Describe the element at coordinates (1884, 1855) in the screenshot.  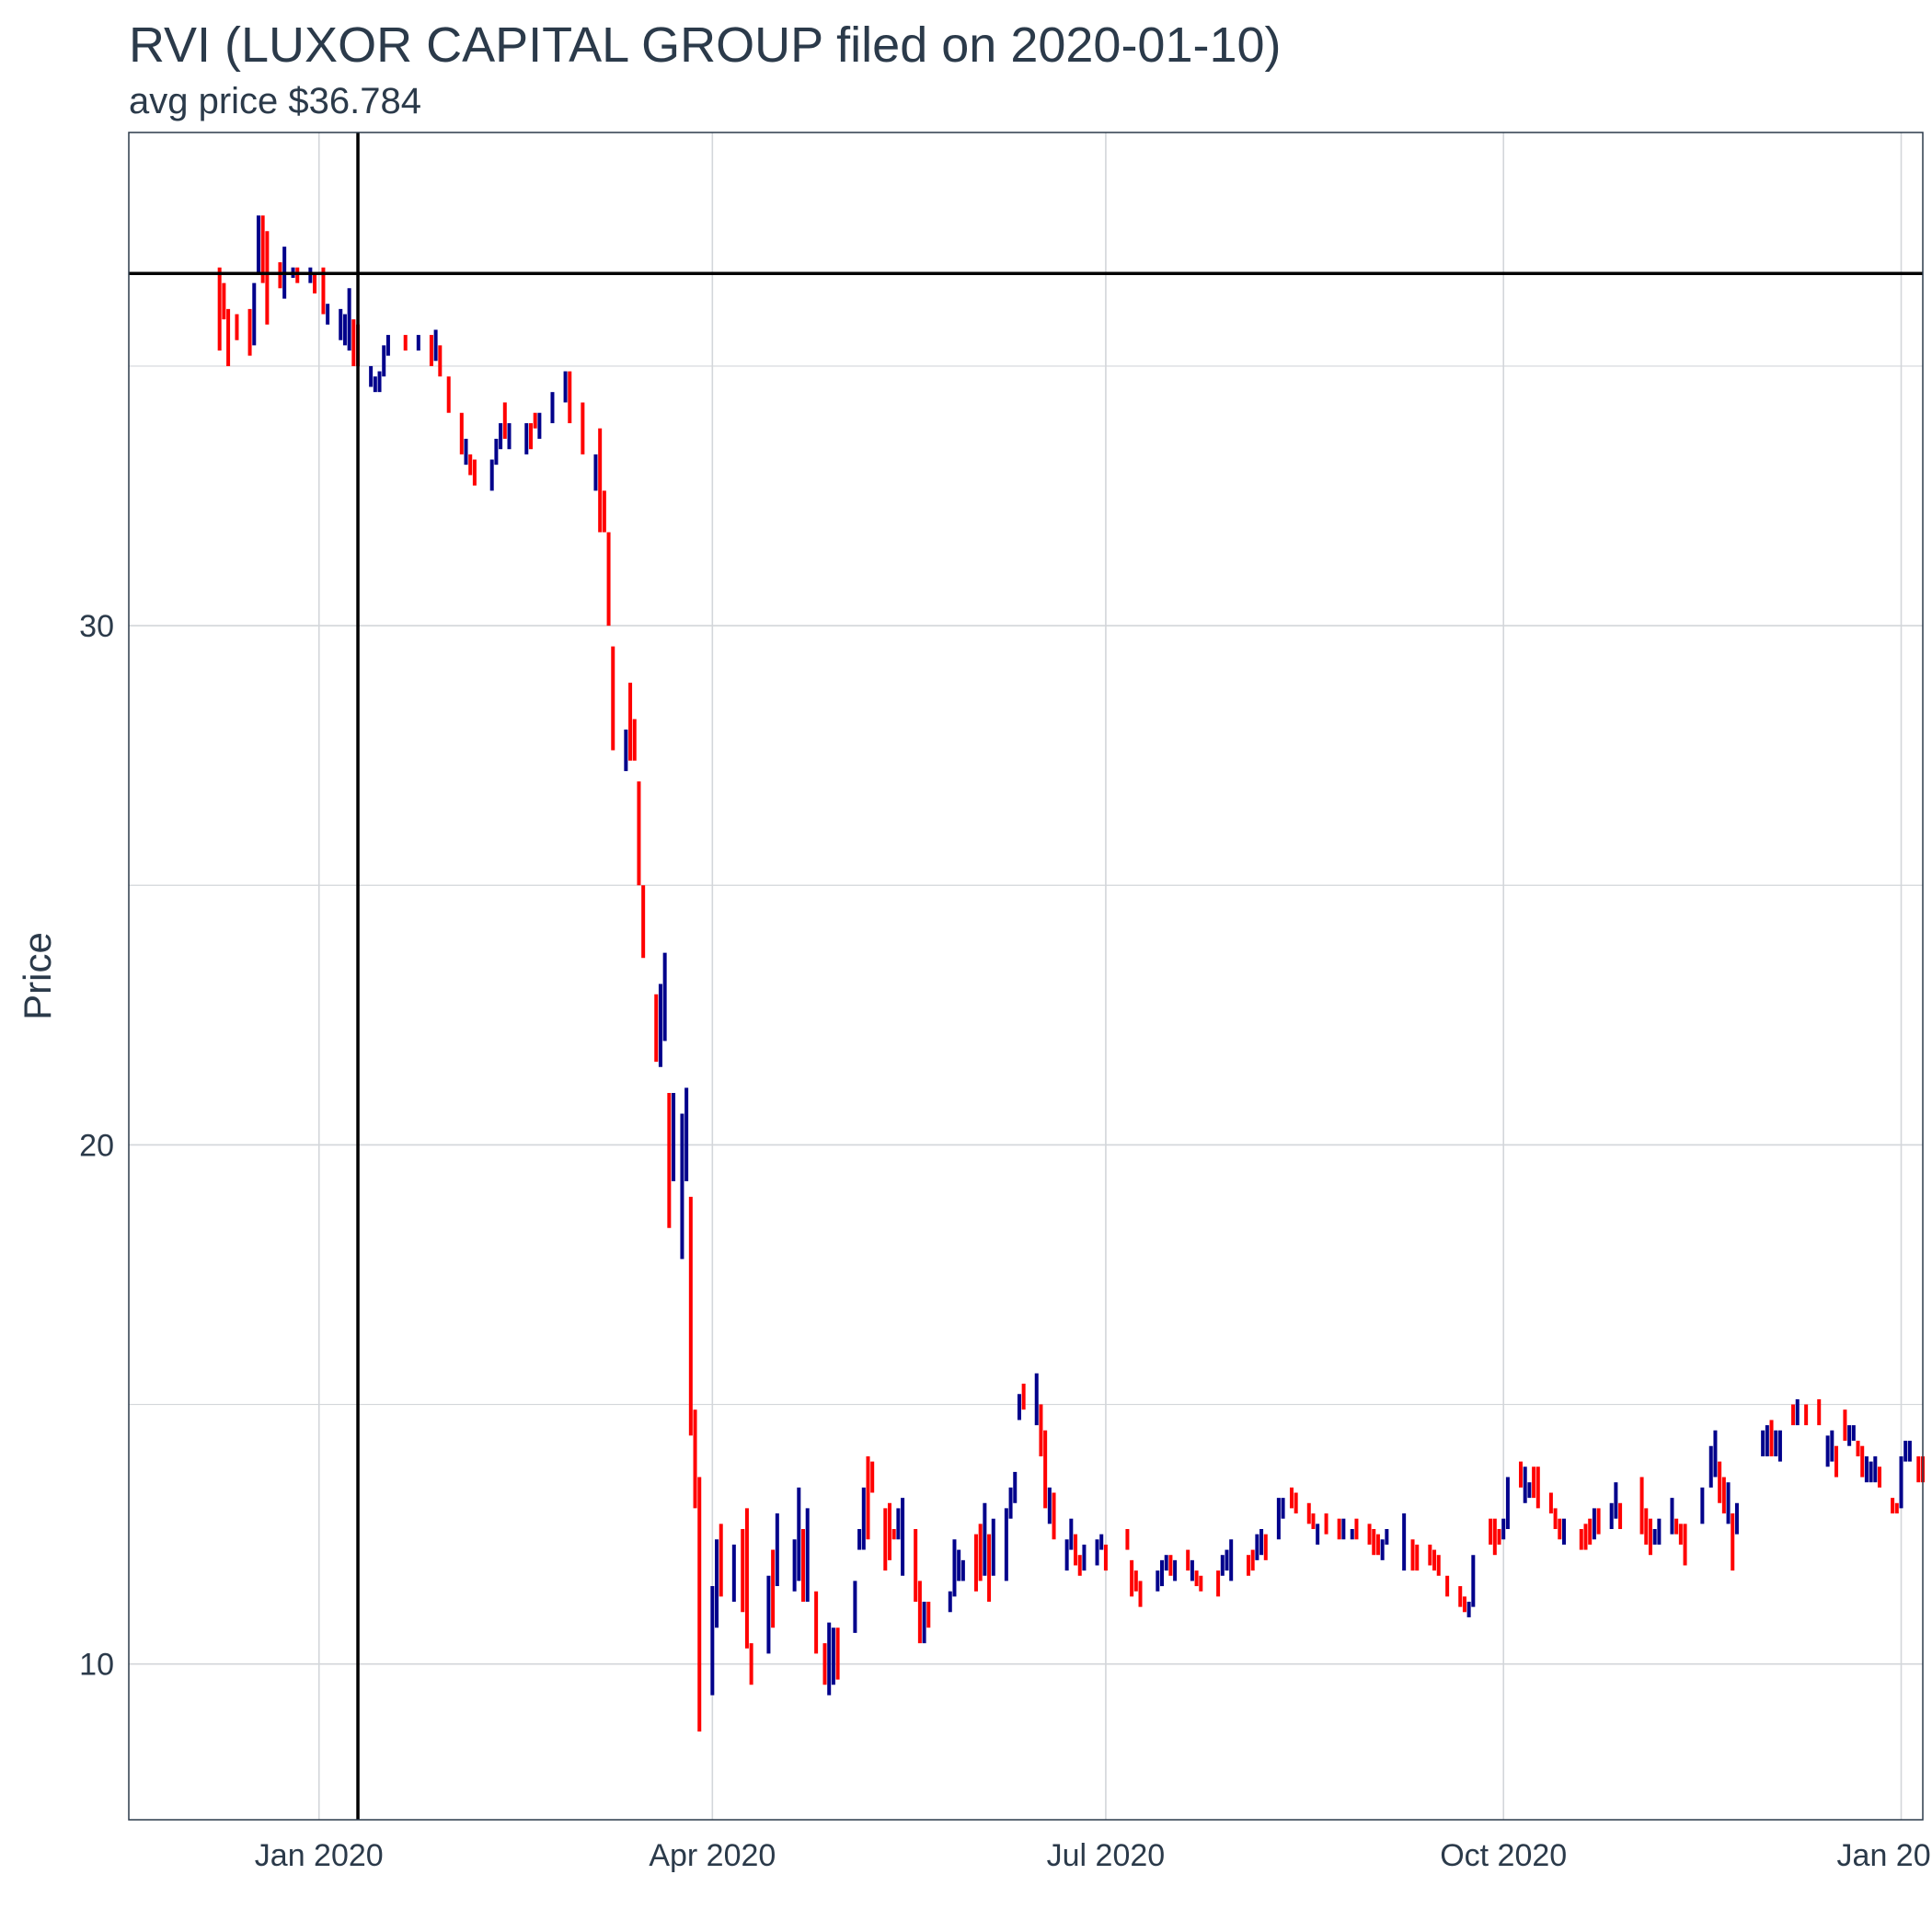
I see `x-tick-label: Jan 2021` at that location.